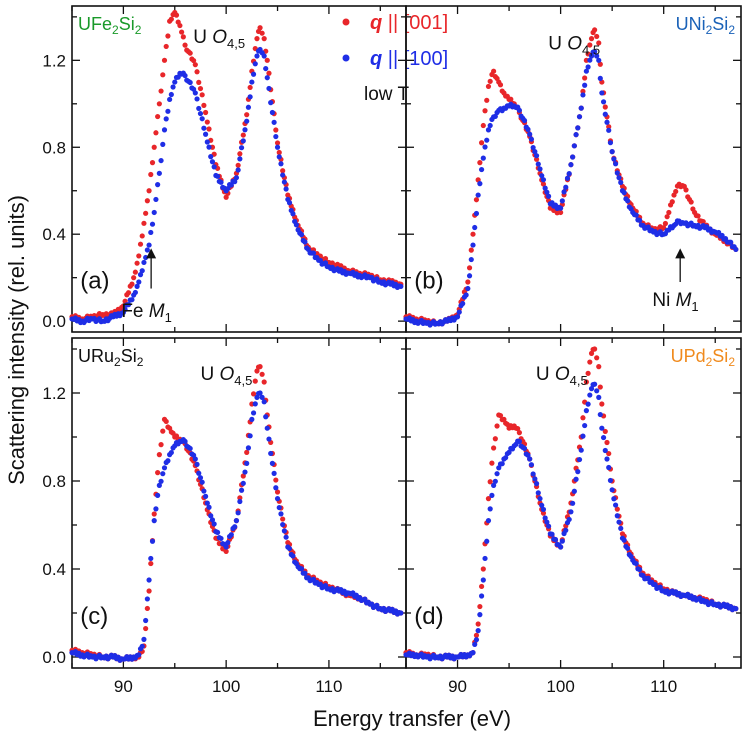 Image resolution: width=747 pixels, height=737 pixels. I want to click on legend-rest-100: || [100], so click(415, 59).